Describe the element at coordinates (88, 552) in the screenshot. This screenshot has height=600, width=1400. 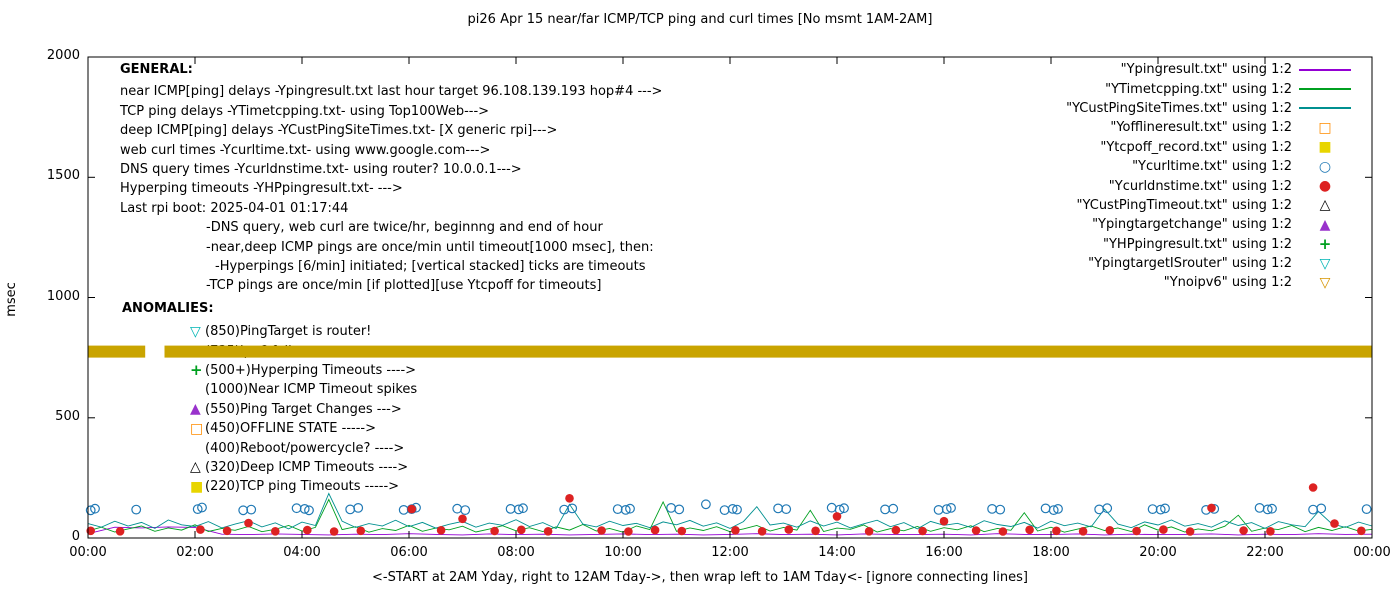
I see `x-tick-label: 00:00` at that location.